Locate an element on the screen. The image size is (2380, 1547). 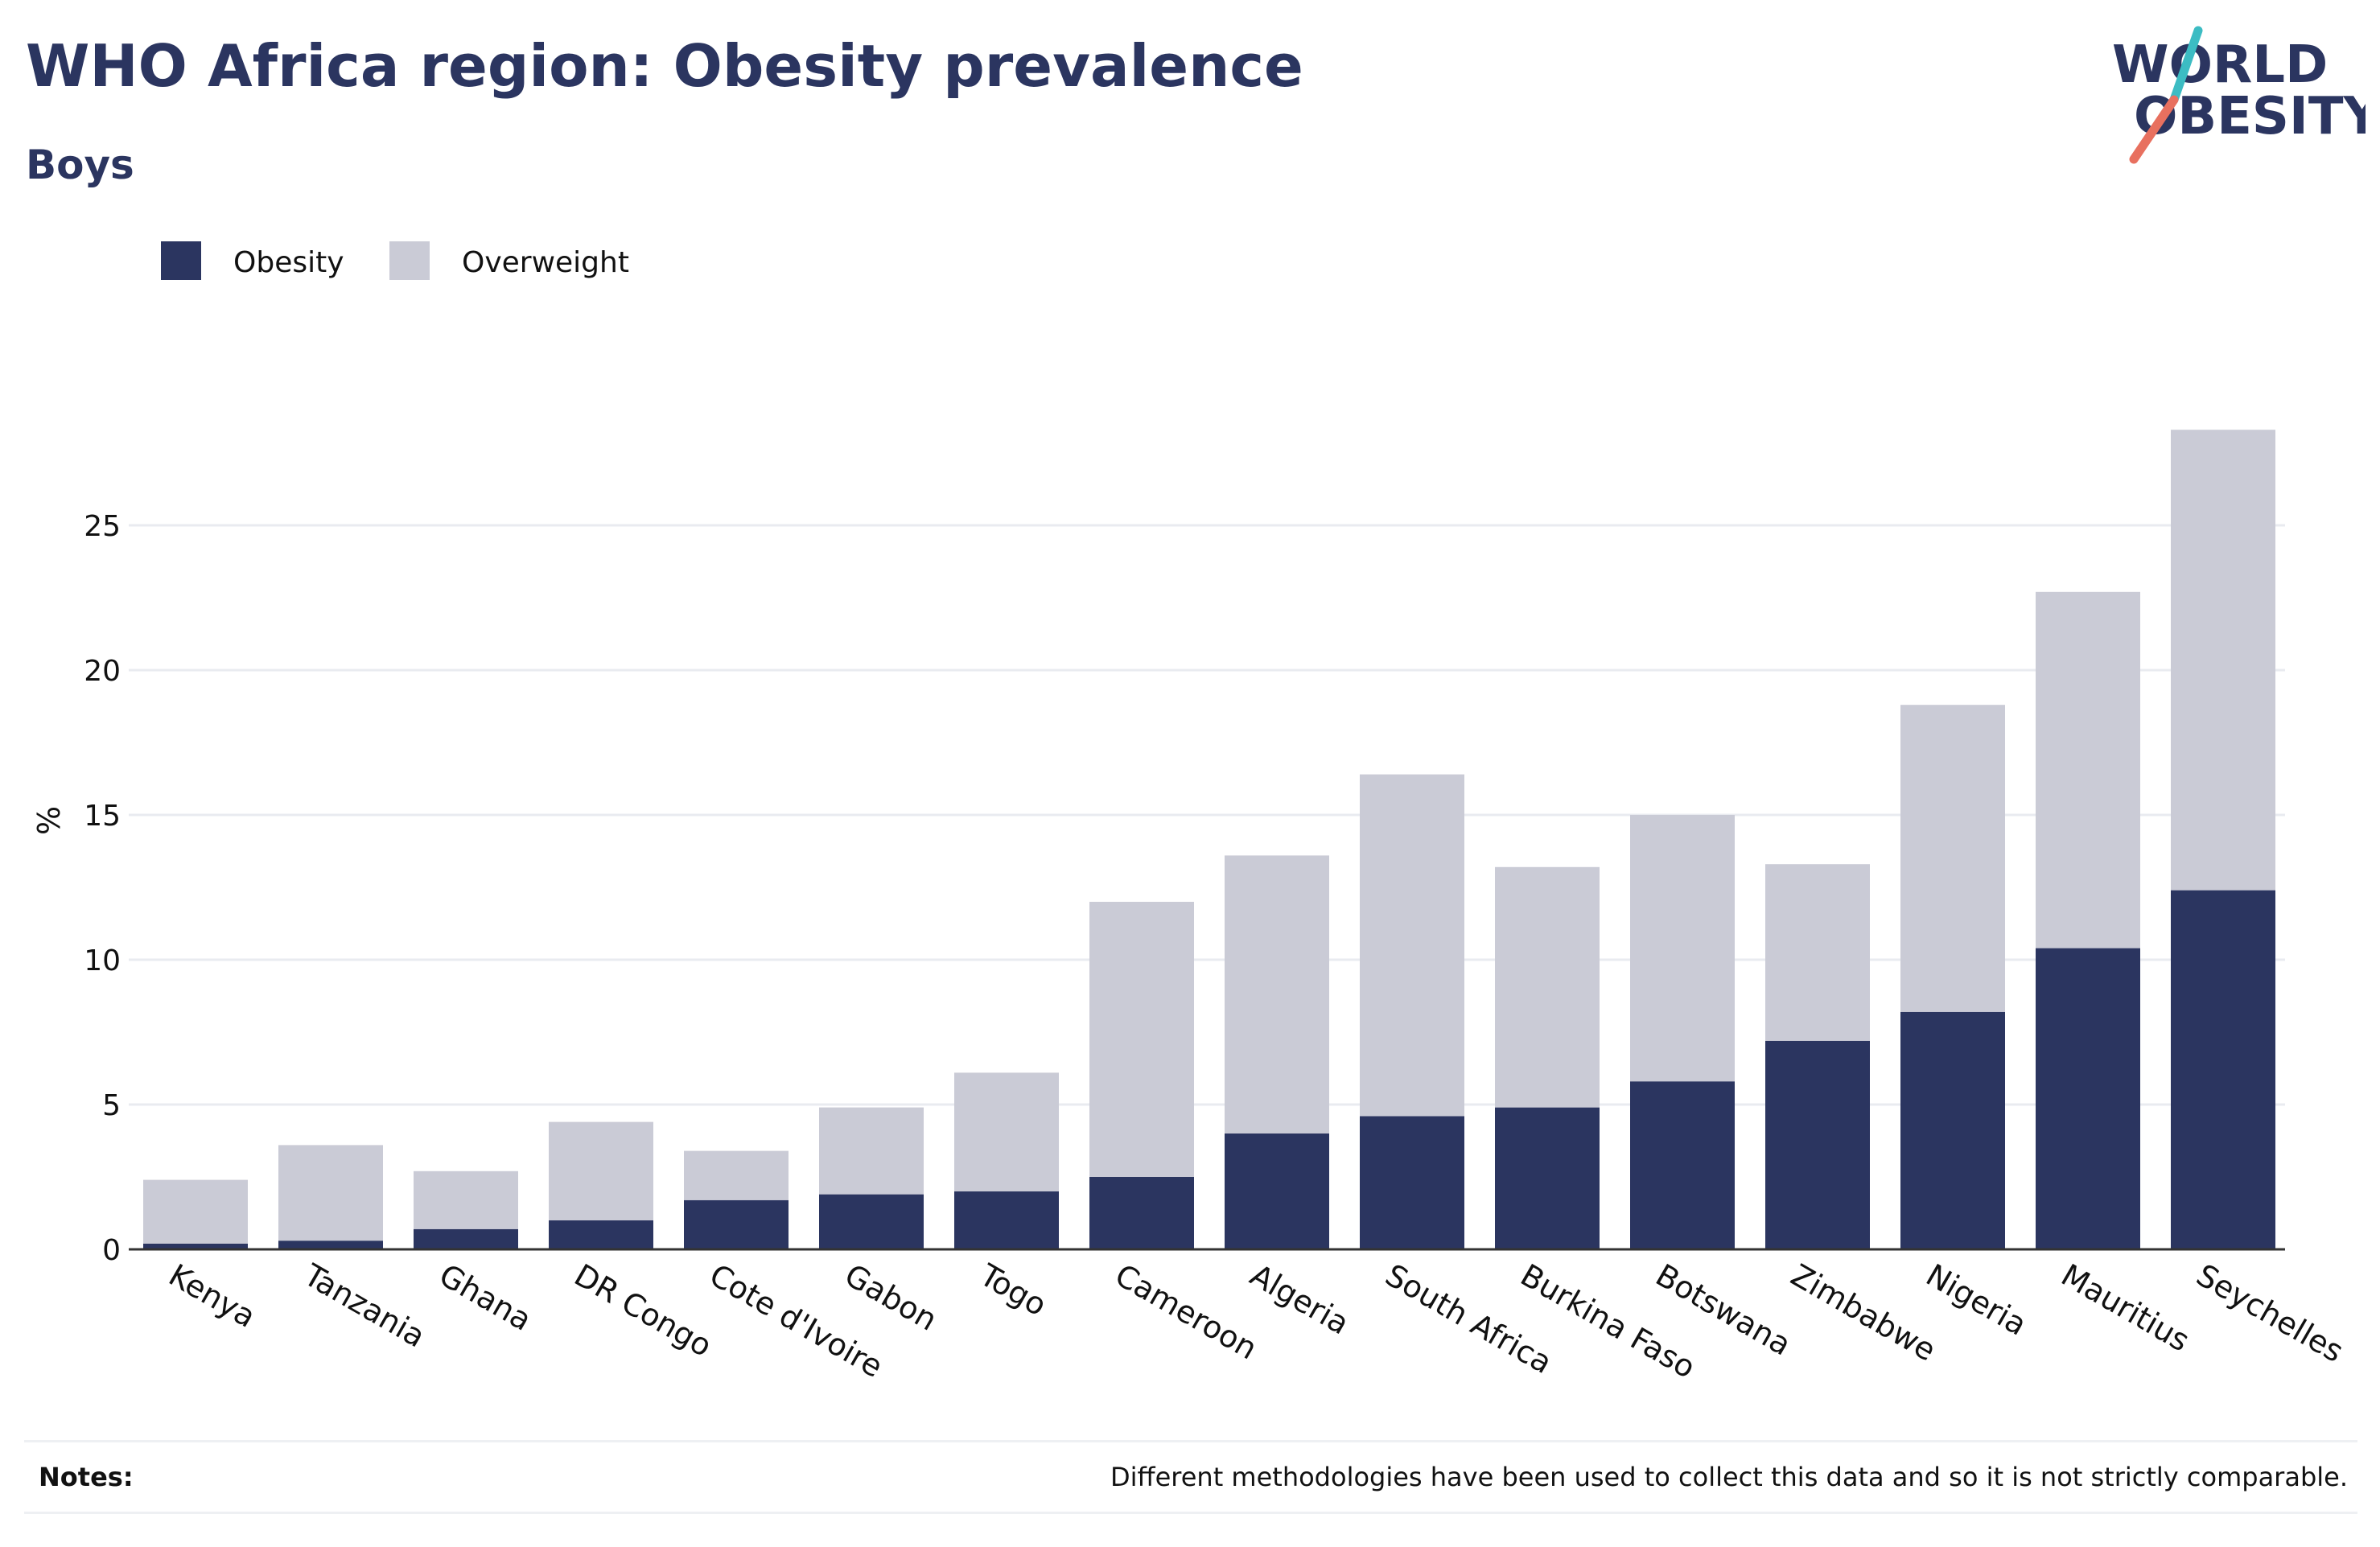
chart-title: WHO Africa region: Obesity prevalence is located at coordinates (665, 66).